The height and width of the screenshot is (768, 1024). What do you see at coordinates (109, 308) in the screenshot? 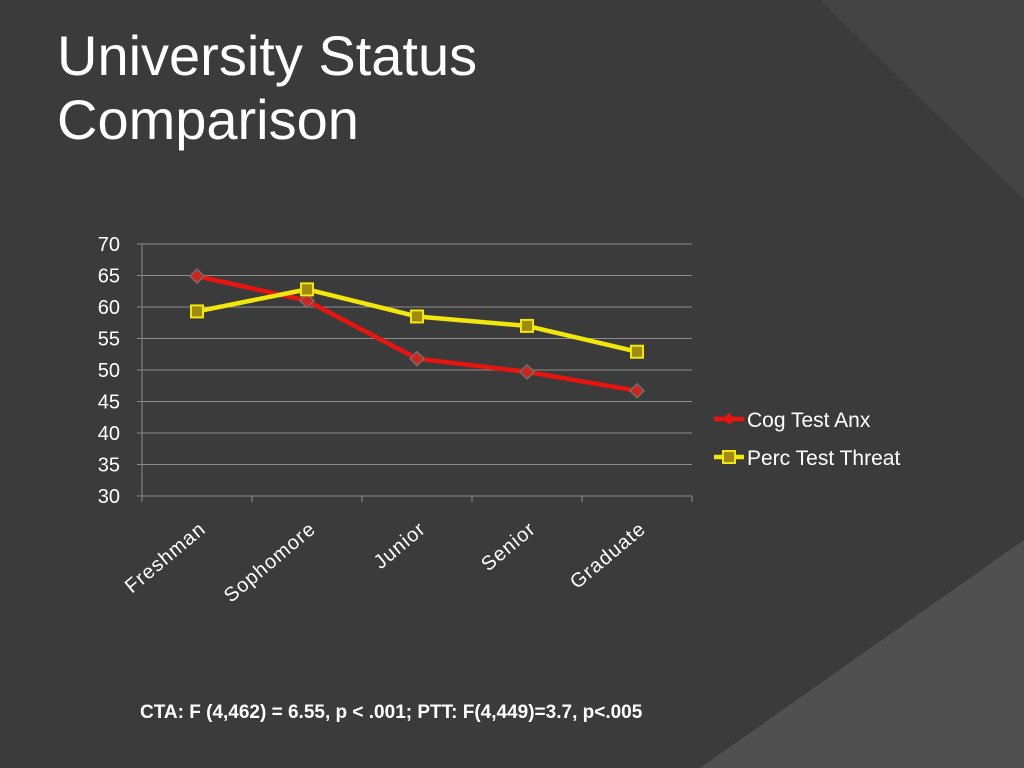
I see `y-tick-label: 60` at bounding box center [109, 308].